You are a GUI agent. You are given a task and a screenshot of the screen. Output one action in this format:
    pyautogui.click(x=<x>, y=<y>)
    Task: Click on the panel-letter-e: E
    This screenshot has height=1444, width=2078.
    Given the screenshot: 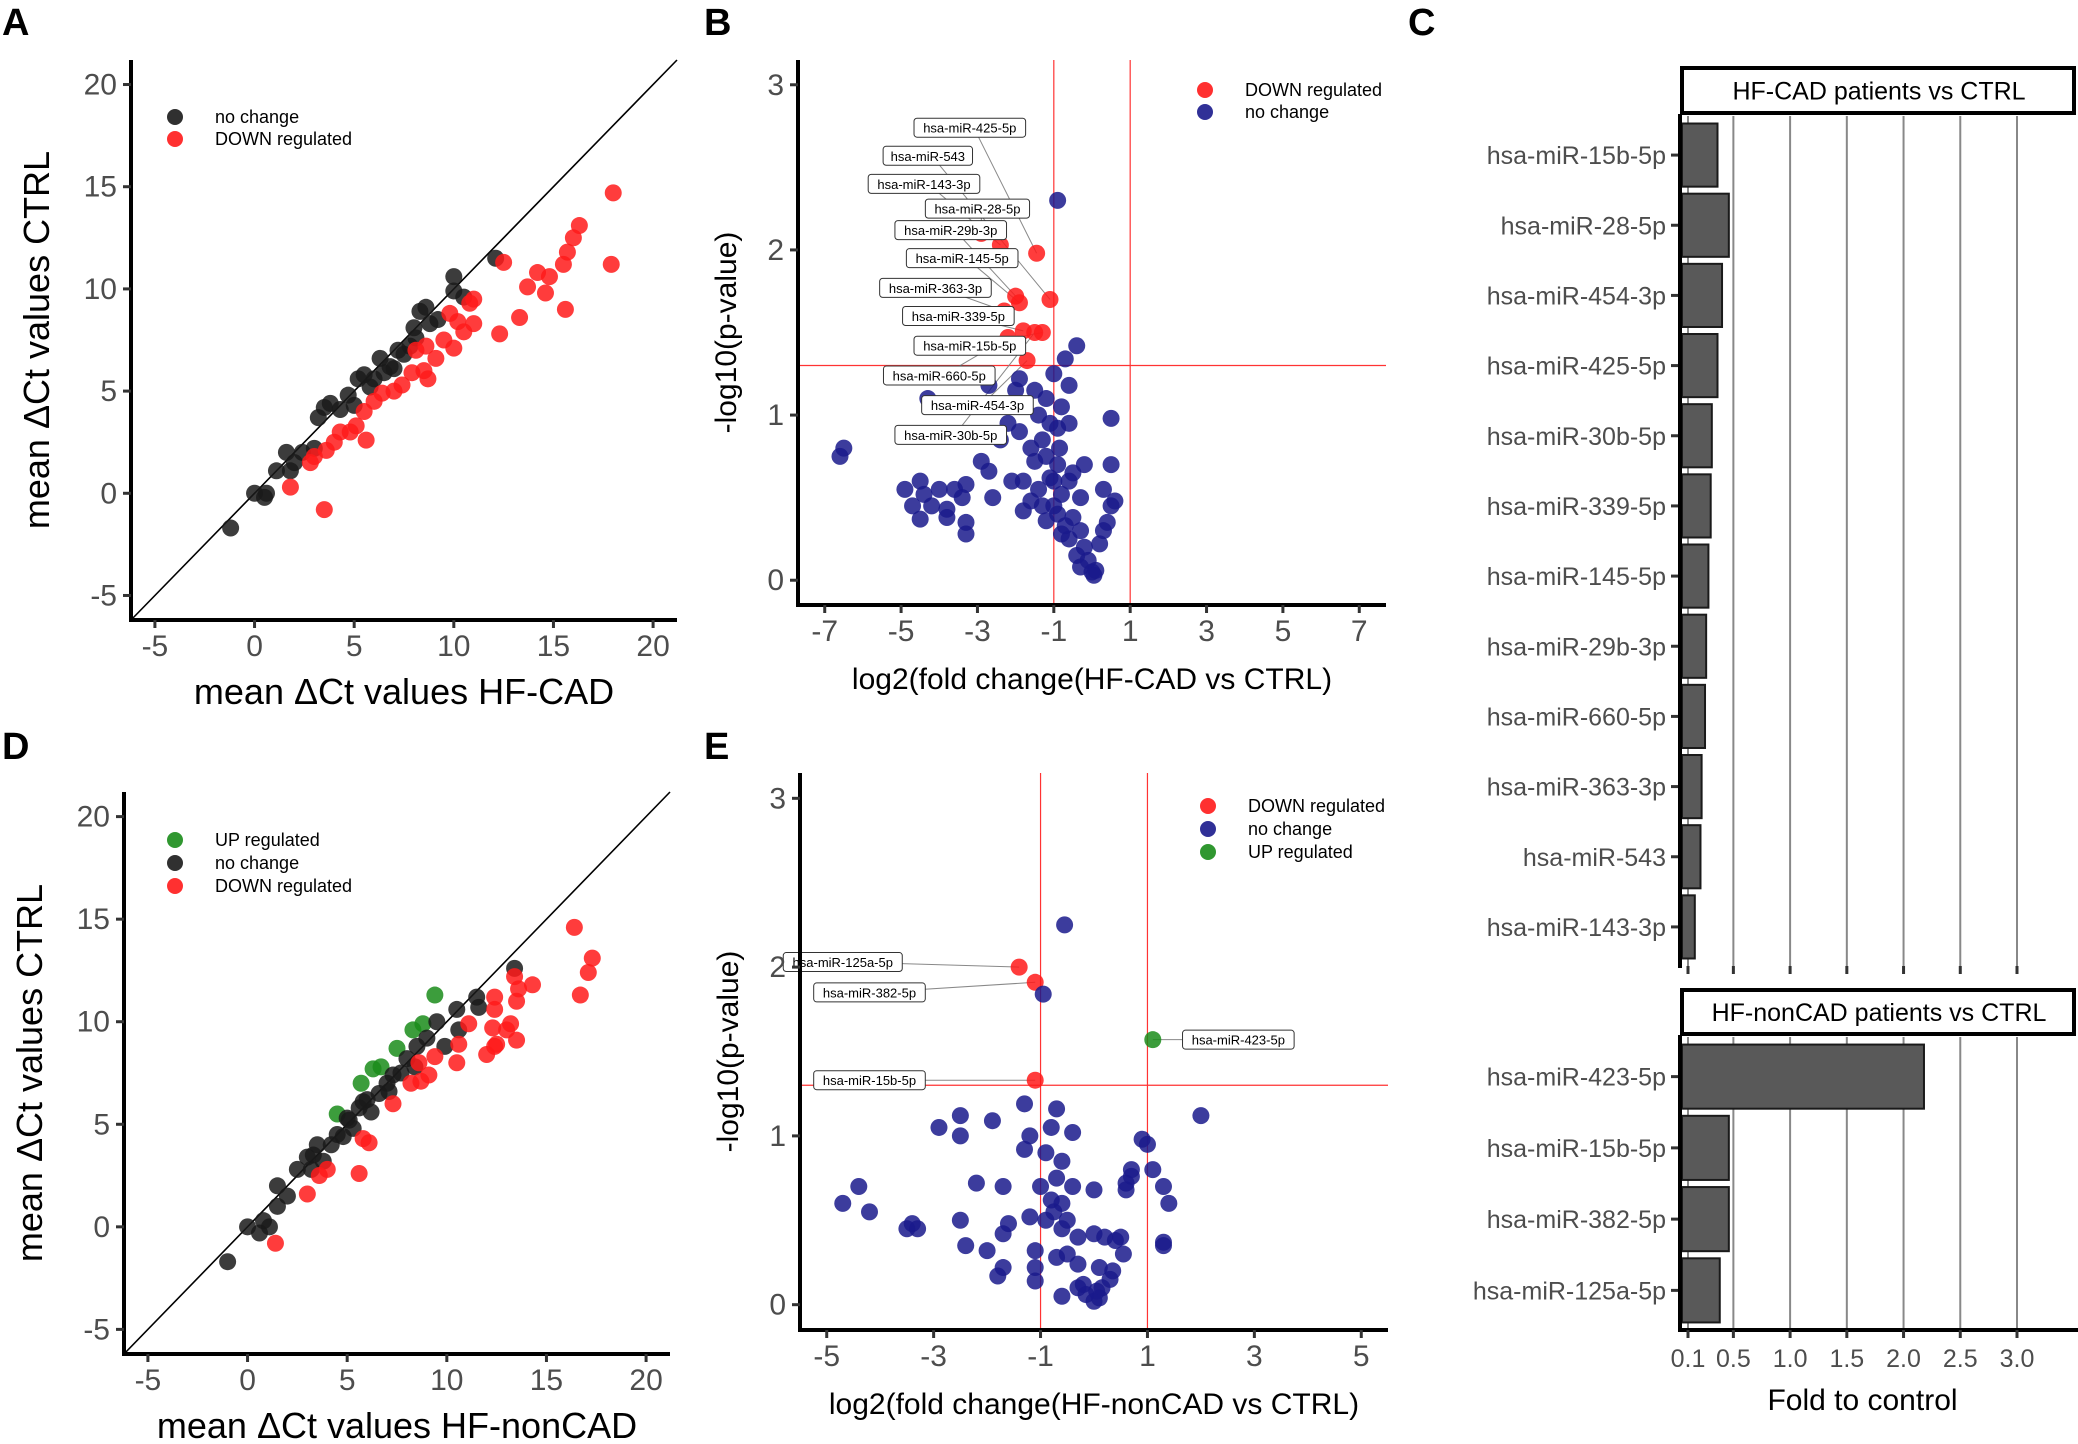 What is the action you would take?
    pyautogui.click(x=717, y=747)
    